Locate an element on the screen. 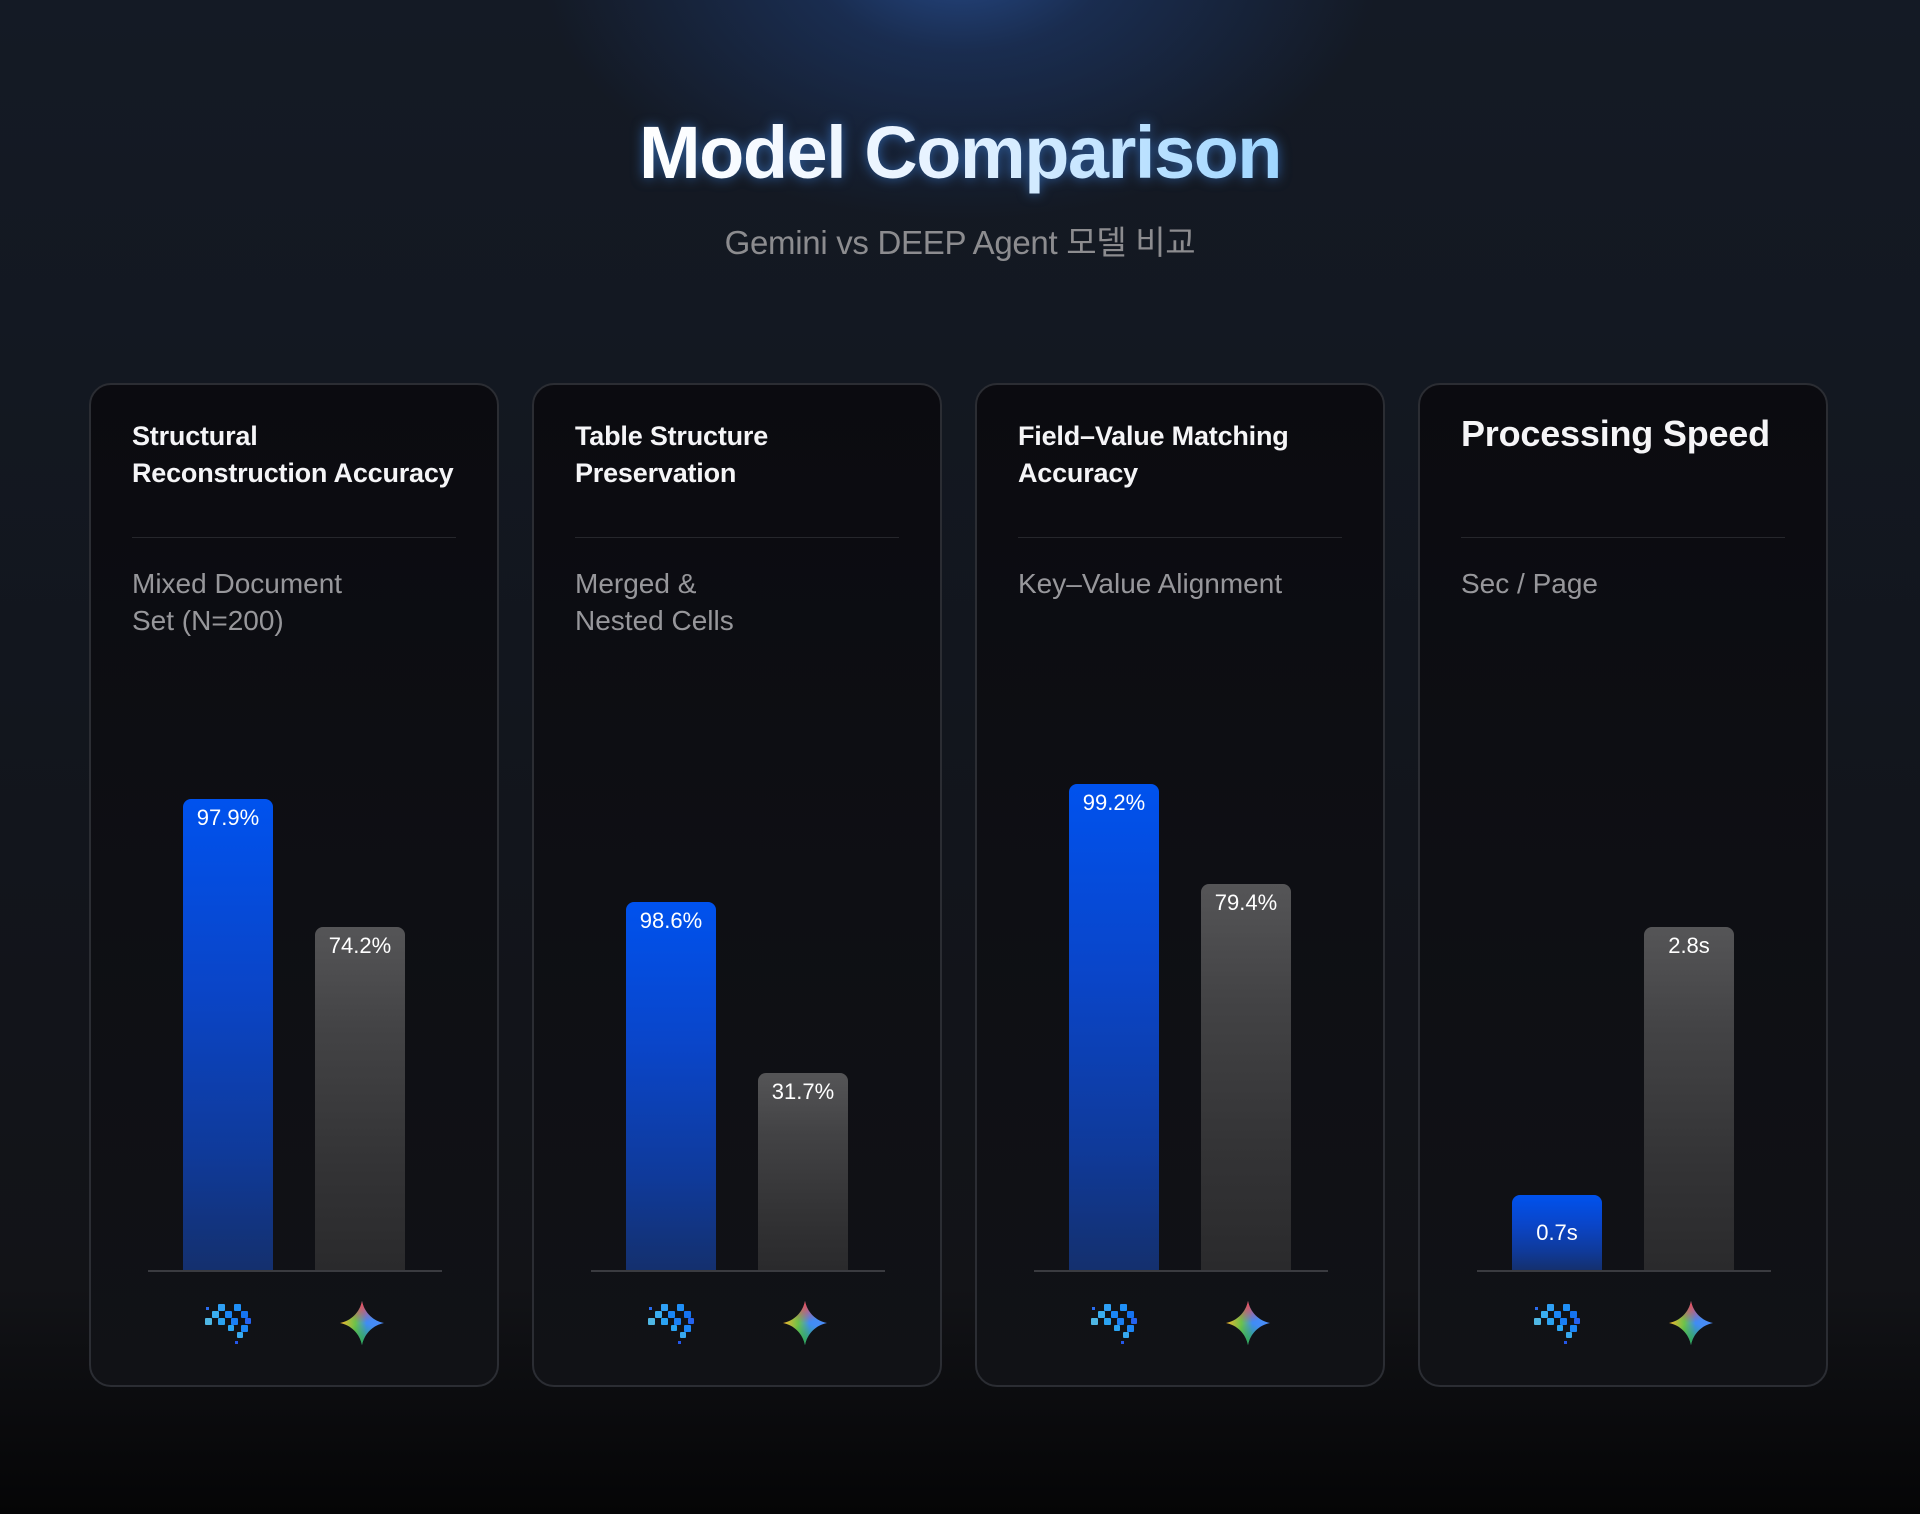 This screenshot has height=1514, width=1920. page-title: Model Comparison is located at coordinates (960, 153).